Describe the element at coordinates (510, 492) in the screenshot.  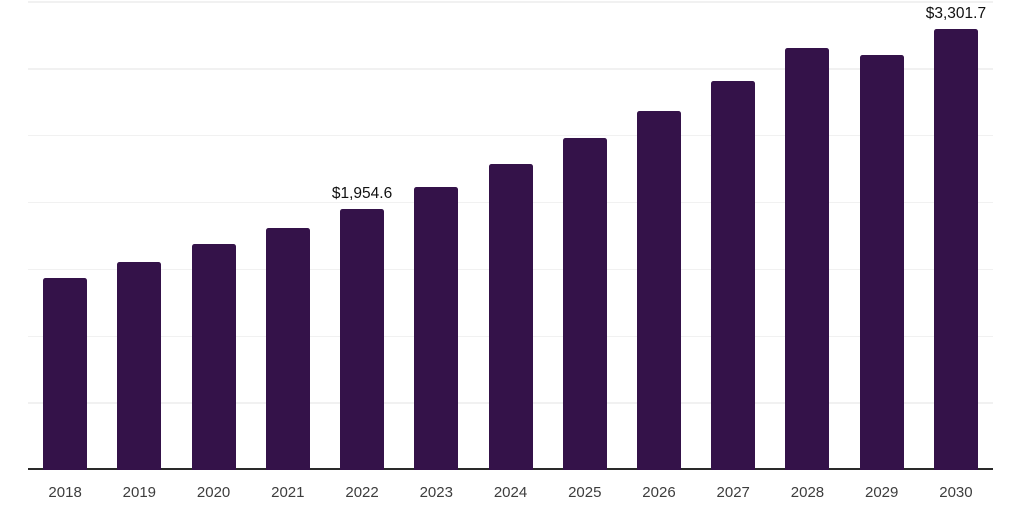
I see `x-tick-label-2024: 2024` at that location.